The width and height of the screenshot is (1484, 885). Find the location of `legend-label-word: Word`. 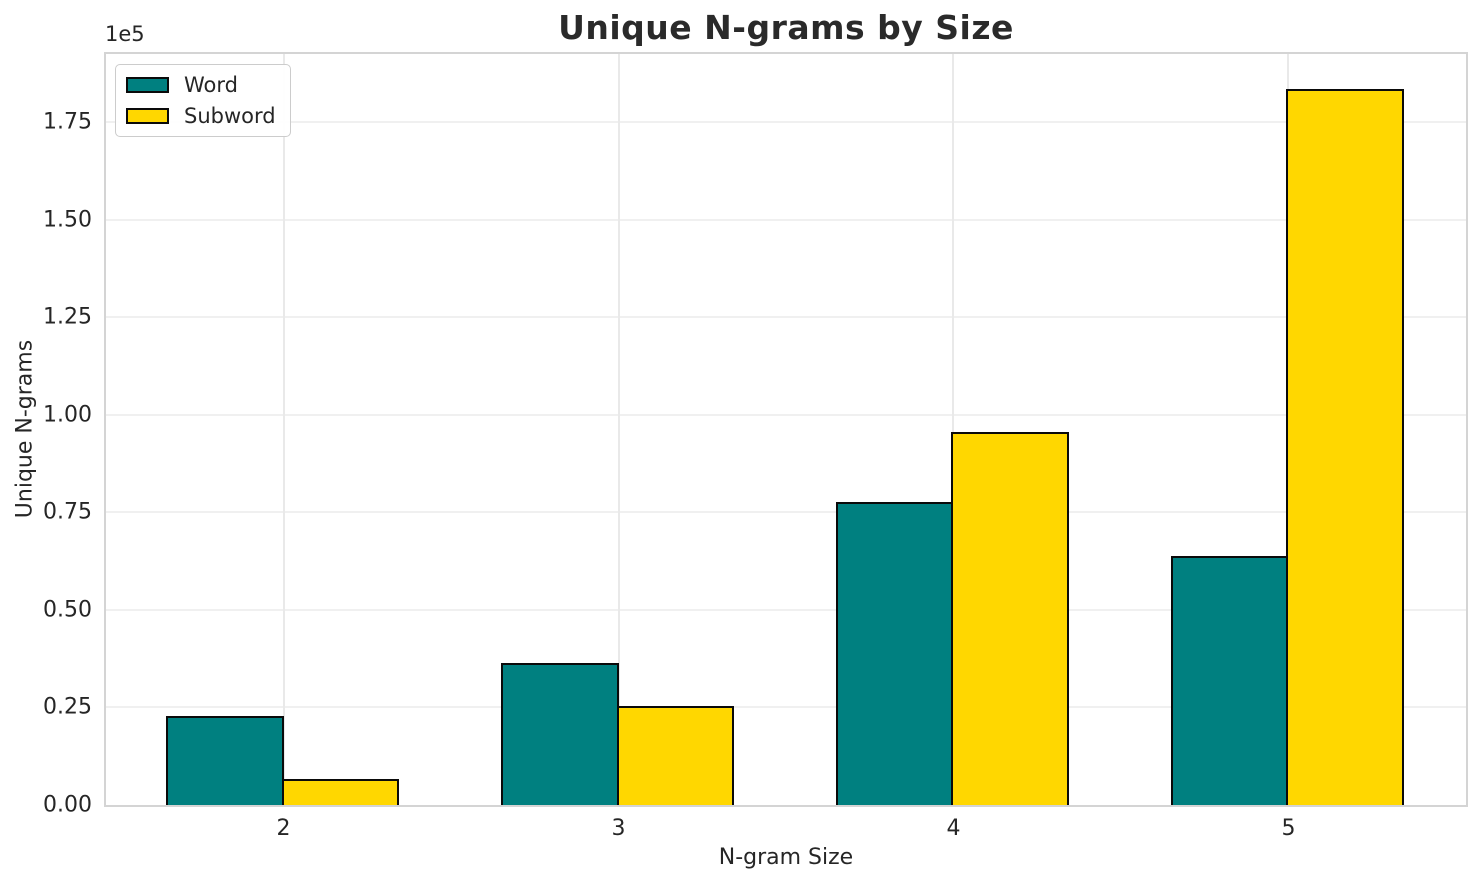

legend-label-word: Word is located at coordinates (211, 85).